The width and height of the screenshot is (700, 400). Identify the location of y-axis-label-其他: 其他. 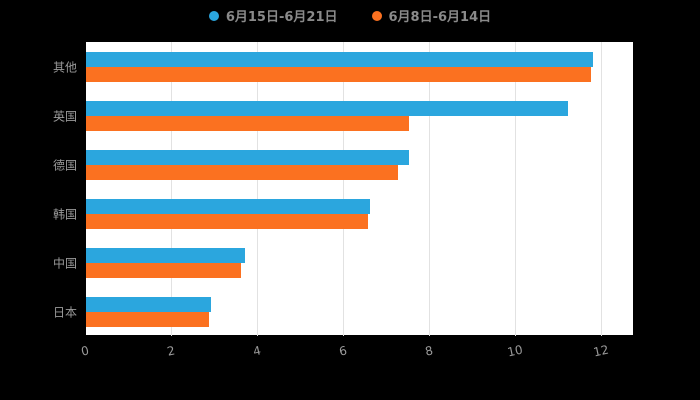
(64, 67).